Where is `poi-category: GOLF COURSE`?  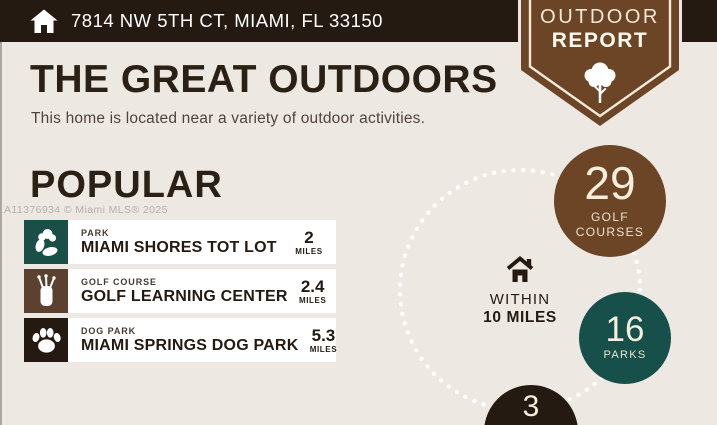 poi-category: GOLF COURSE is located at coordinates (119, 281).